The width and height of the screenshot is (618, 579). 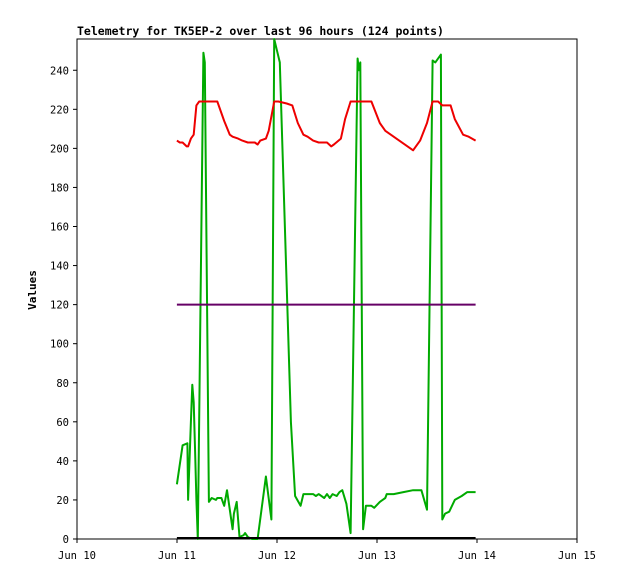 What do you see at coordinates (59, 345) in the screenshot?
I see `y-tick-label: 100` at bounding box center [59, 345].